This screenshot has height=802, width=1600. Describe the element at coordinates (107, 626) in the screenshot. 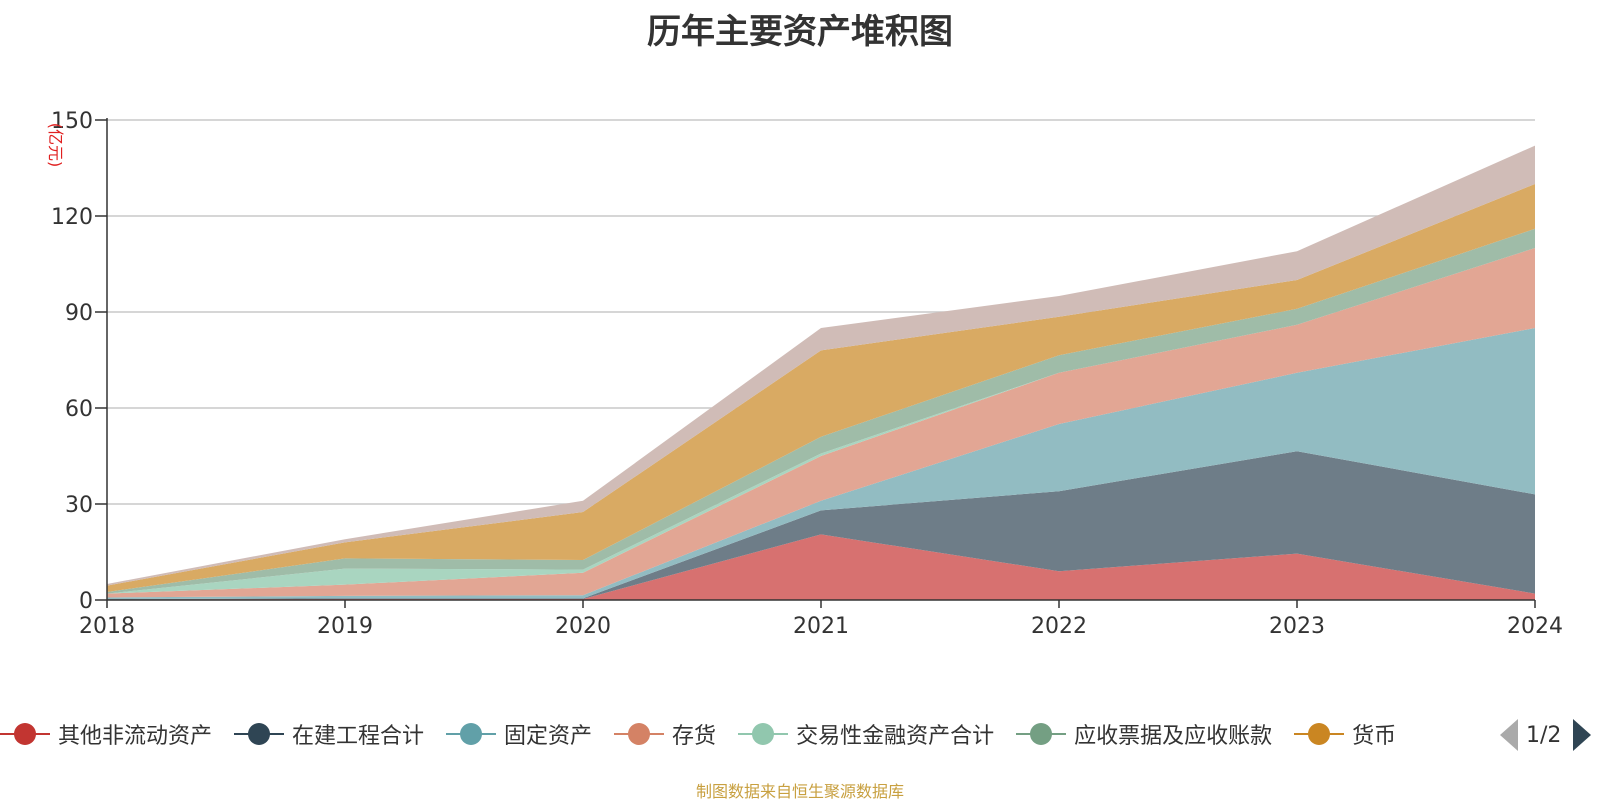

I see `x-tick-label: 2018` at that location.